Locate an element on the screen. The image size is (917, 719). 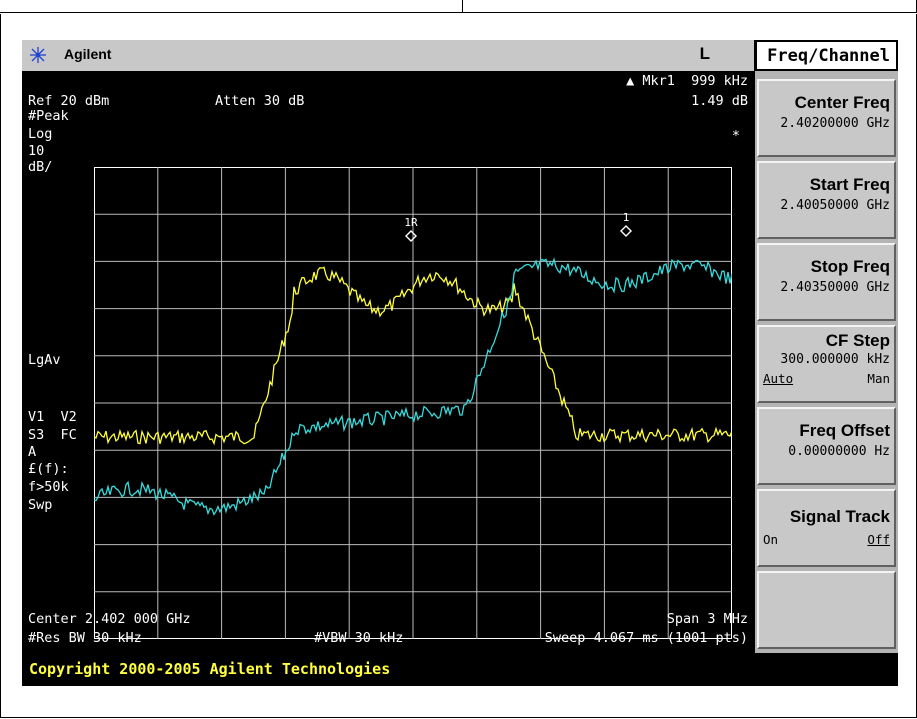
sweep-row: Swp is located at coordinates (40, 505).